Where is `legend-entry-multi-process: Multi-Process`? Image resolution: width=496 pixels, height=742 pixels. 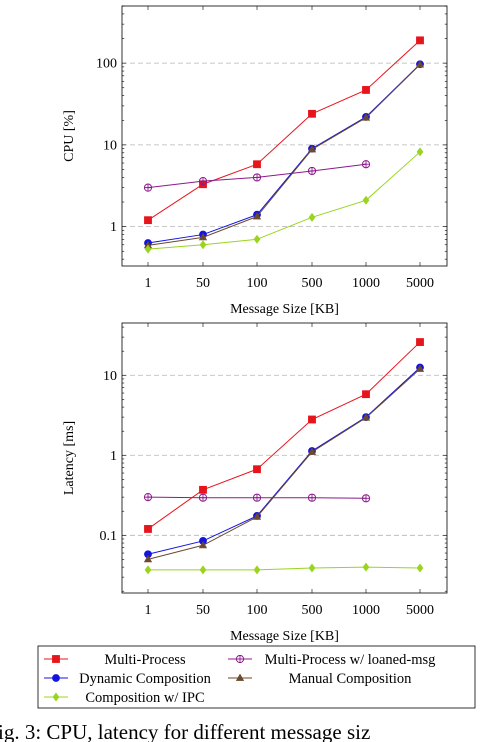
legend-entry-multi-process: Multi-Process is located at coordinates (115, 660).